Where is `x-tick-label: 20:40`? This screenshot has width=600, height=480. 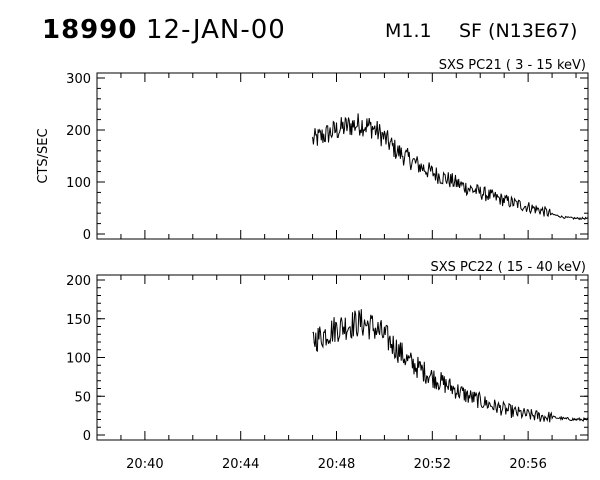 x-tick-label: 20:40 is located at coordinates (144, 464).